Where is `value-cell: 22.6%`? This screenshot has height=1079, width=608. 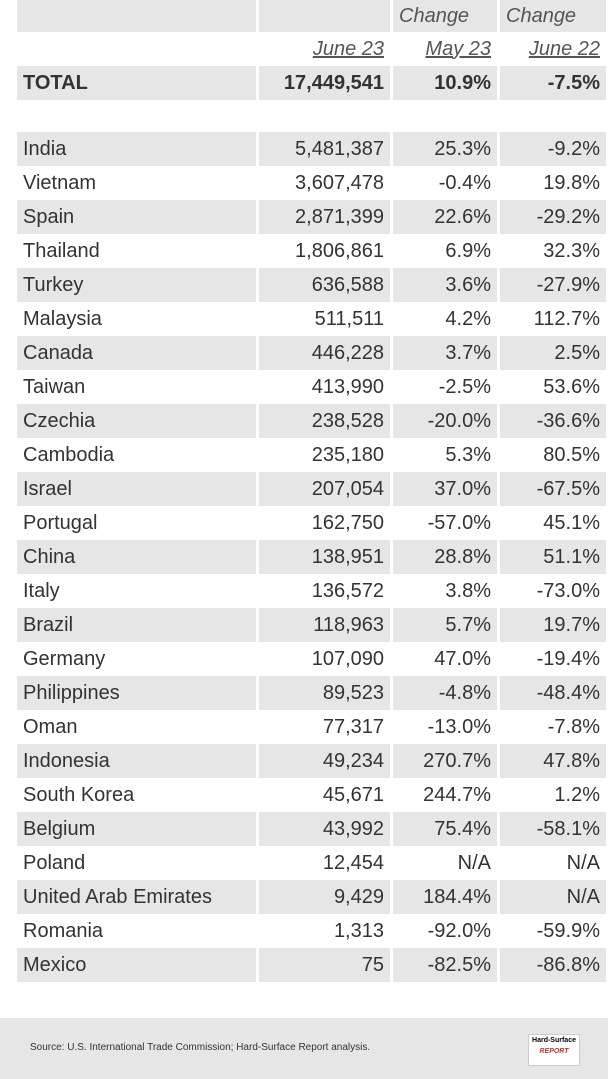
value-cell: 22.6% is located at coordinates (445, 217).